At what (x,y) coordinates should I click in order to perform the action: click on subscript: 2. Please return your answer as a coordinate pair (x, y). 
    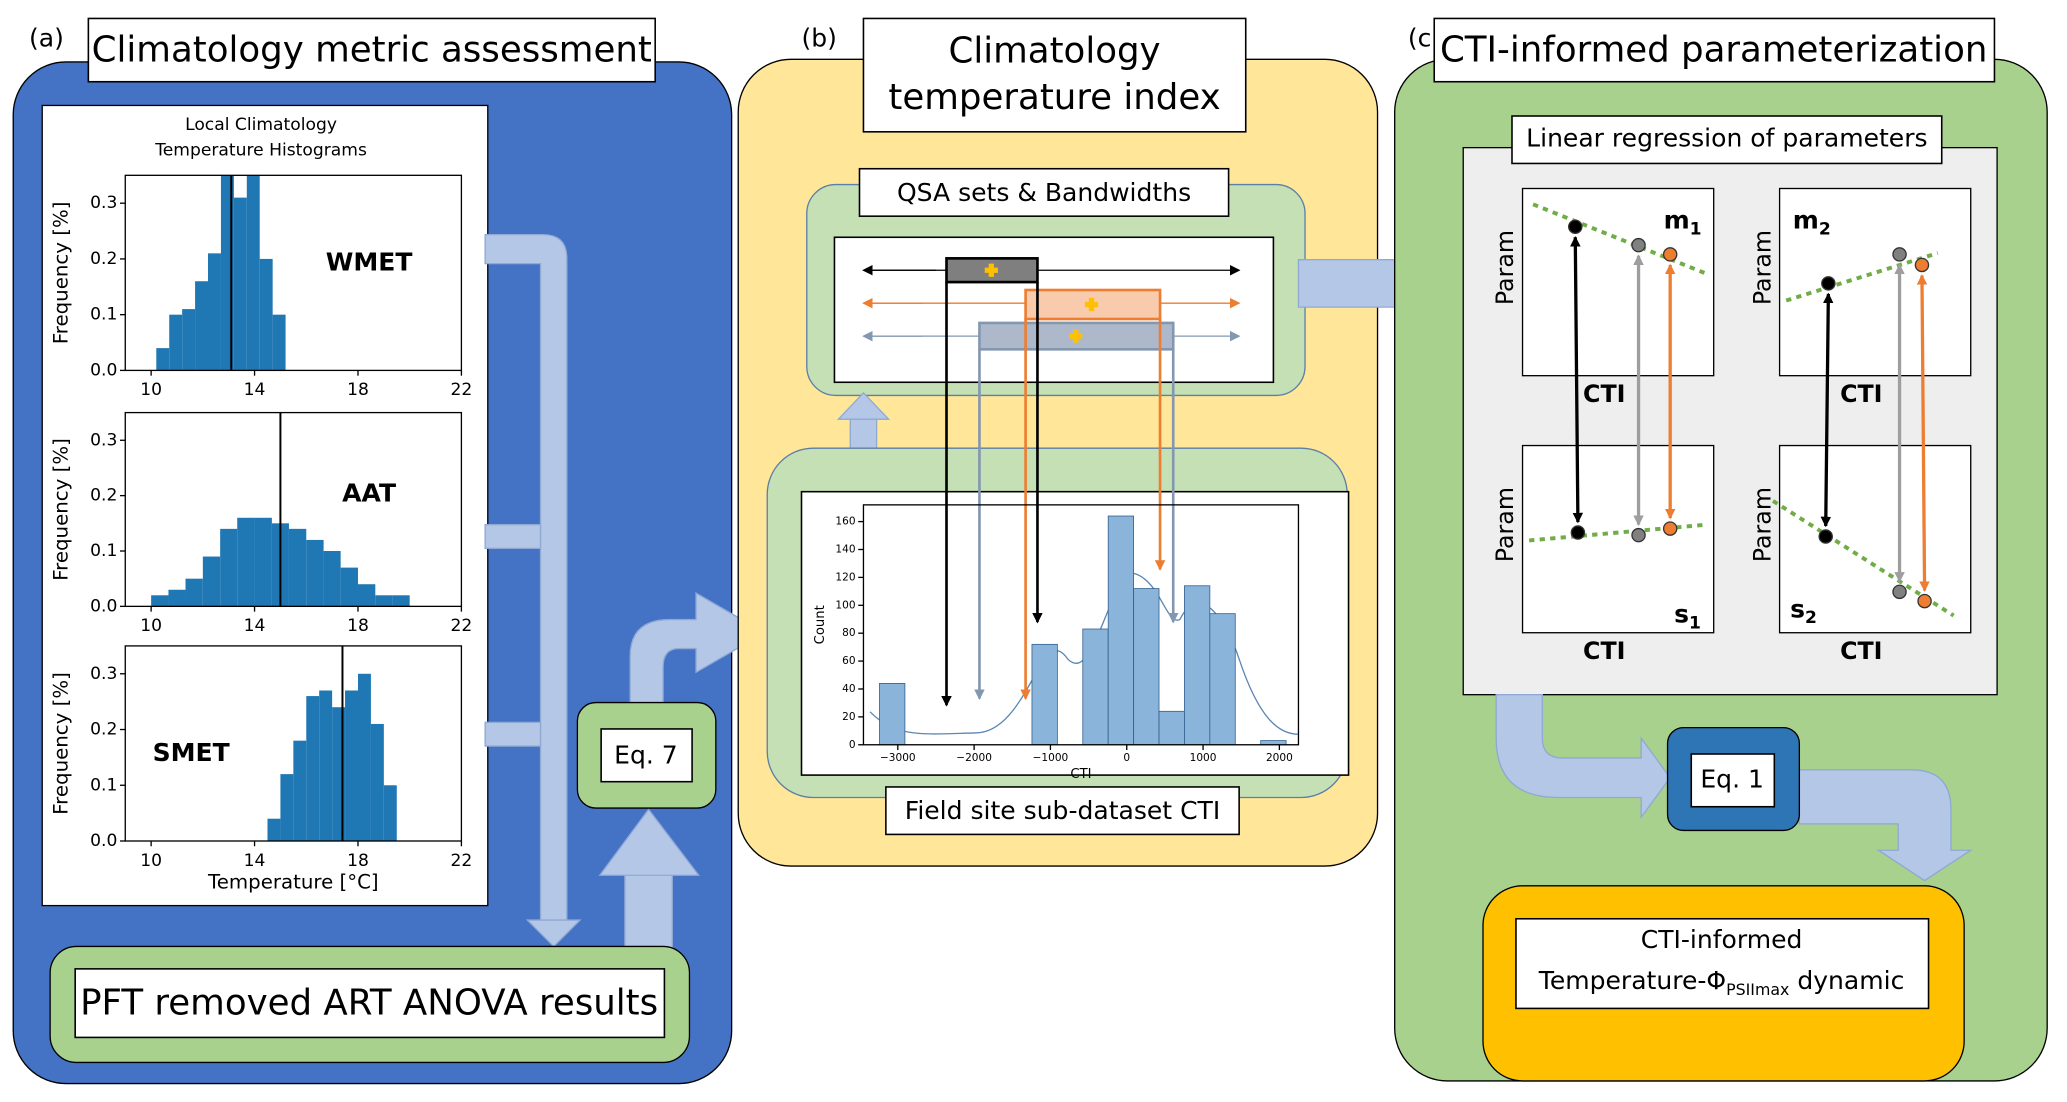
    Looking at the image, I should click on (1825, 229).